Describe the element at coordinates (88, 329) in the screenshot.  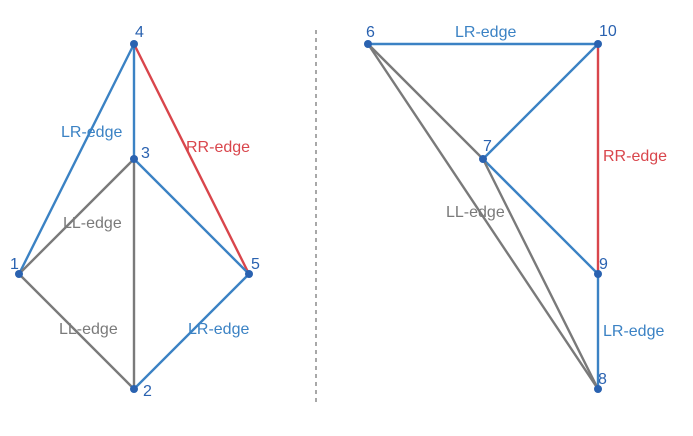
I see `edge-label-ll-lower-left: LL-edge` at that location.